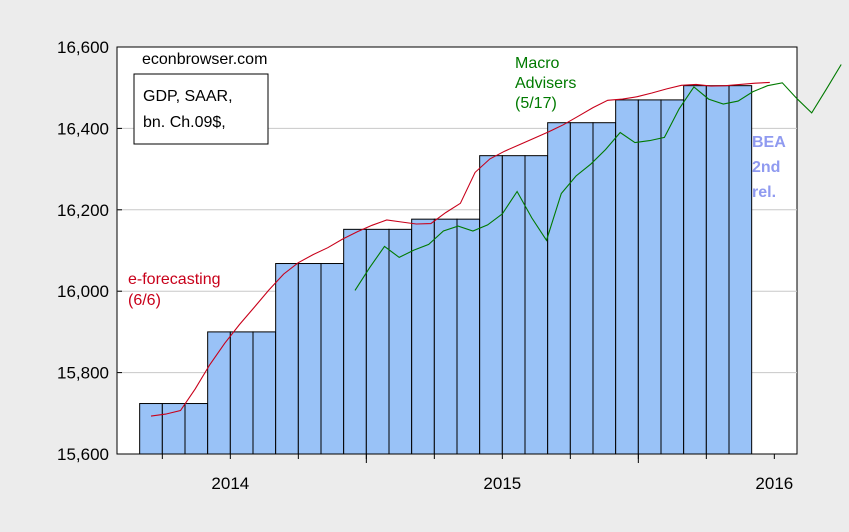 This screenshot has height=532, width=849. What do you see at coordinates (83, 210) in the screenshot?
I see `y-tick-label: 16,200` at bounding box center [83, 210].